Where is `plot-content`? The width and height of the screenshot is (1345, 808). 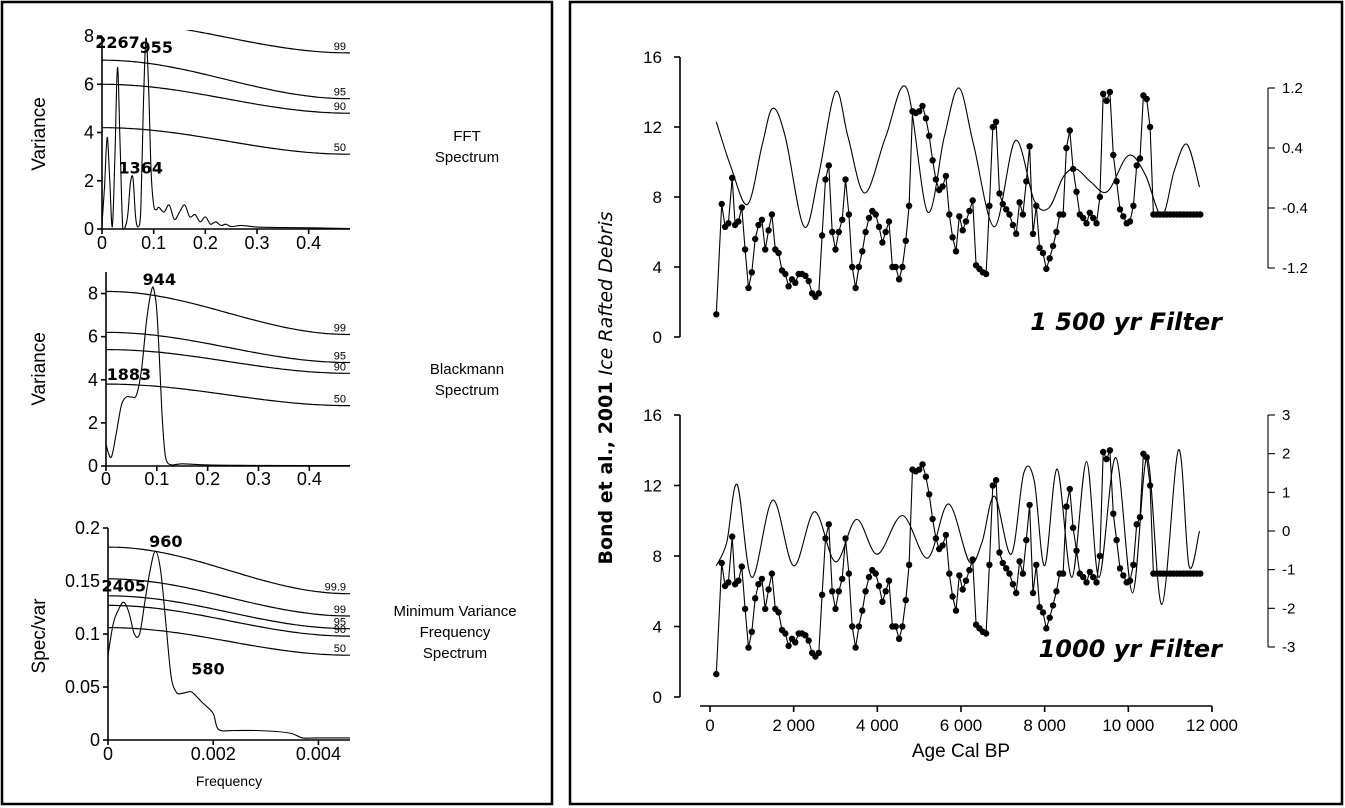
plot-content is located at coordinates (226, 129).